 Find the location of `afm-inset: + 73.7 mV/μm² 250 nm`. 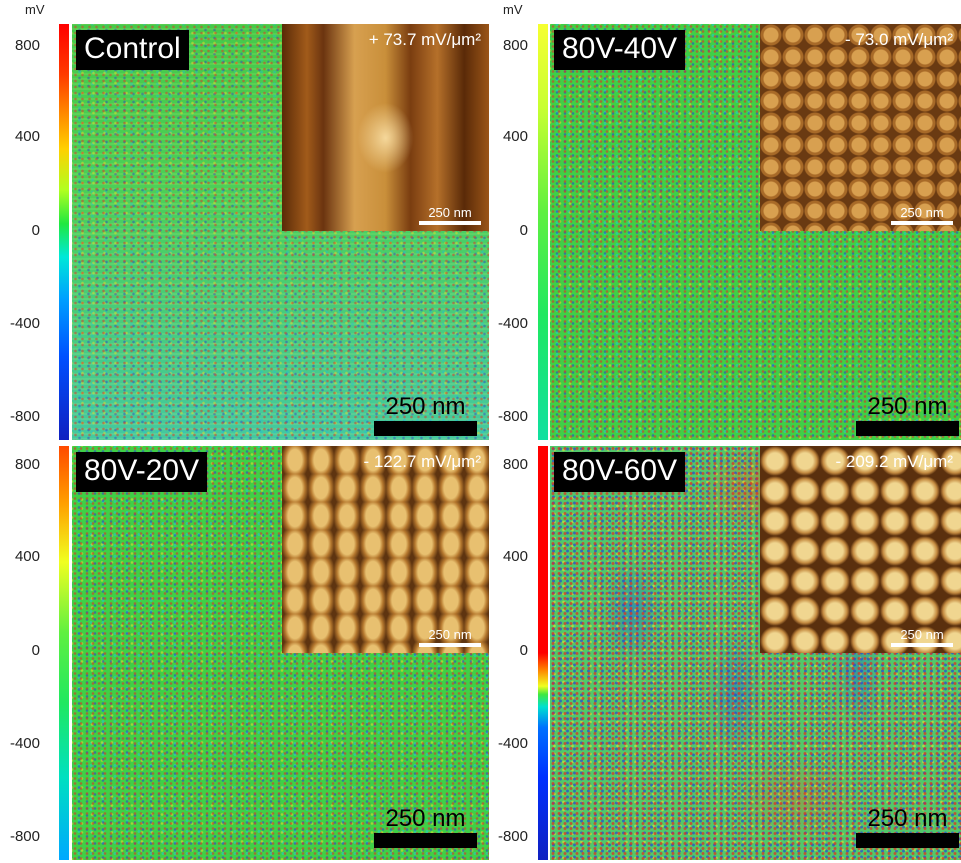

afm-inset: + 73.7 mV/μm² 250 nm is located at coordinates (385, 127).